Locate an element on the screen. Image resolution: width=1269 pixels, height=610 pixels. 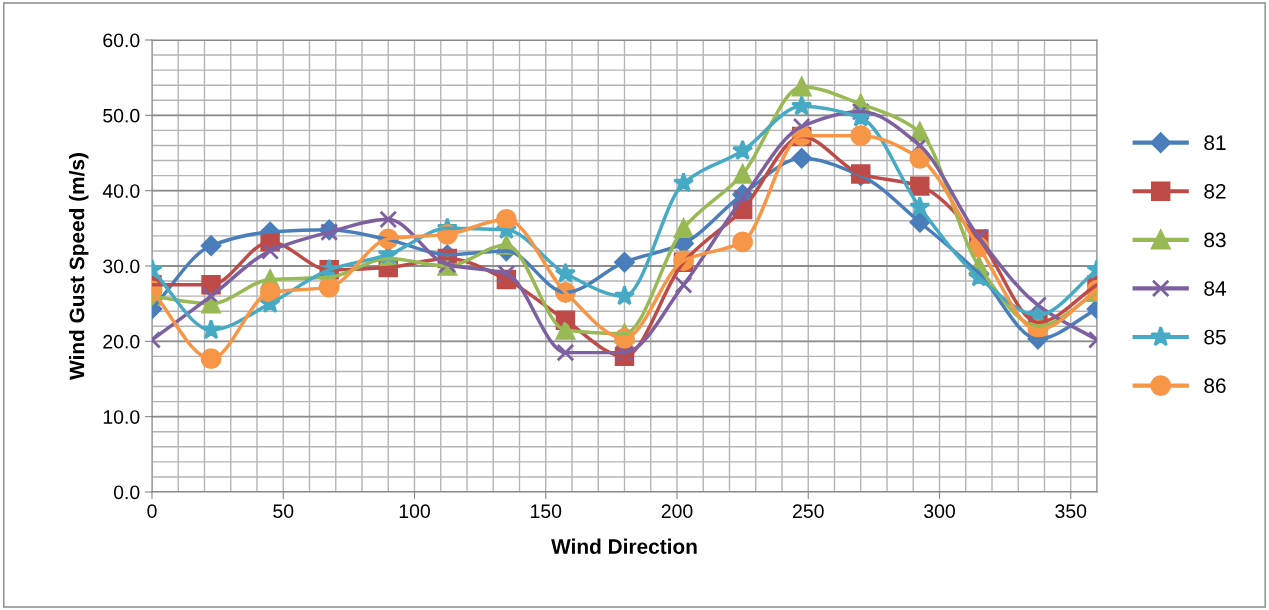
y-tick-label: 60.0 is located at coordinates (121, 40).